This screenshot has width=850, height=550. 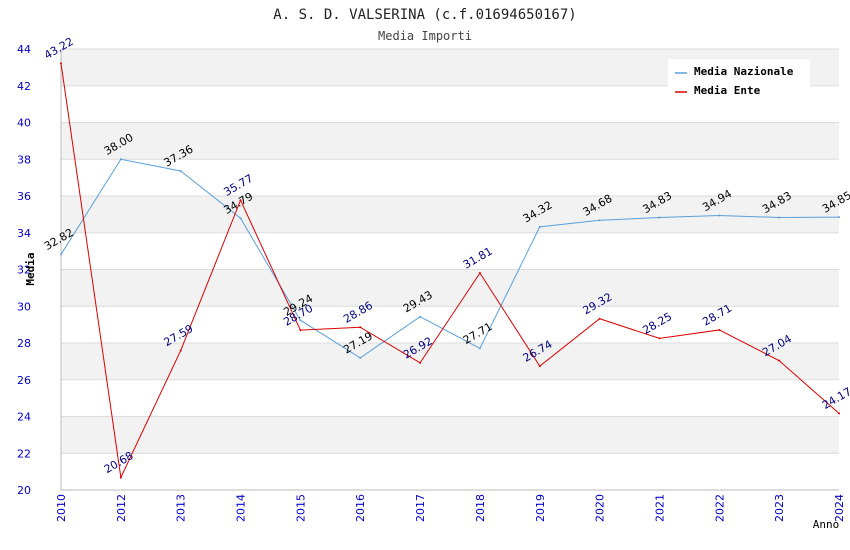 I want to click on x-tick-label: 2019, so click(x=540, y=508).